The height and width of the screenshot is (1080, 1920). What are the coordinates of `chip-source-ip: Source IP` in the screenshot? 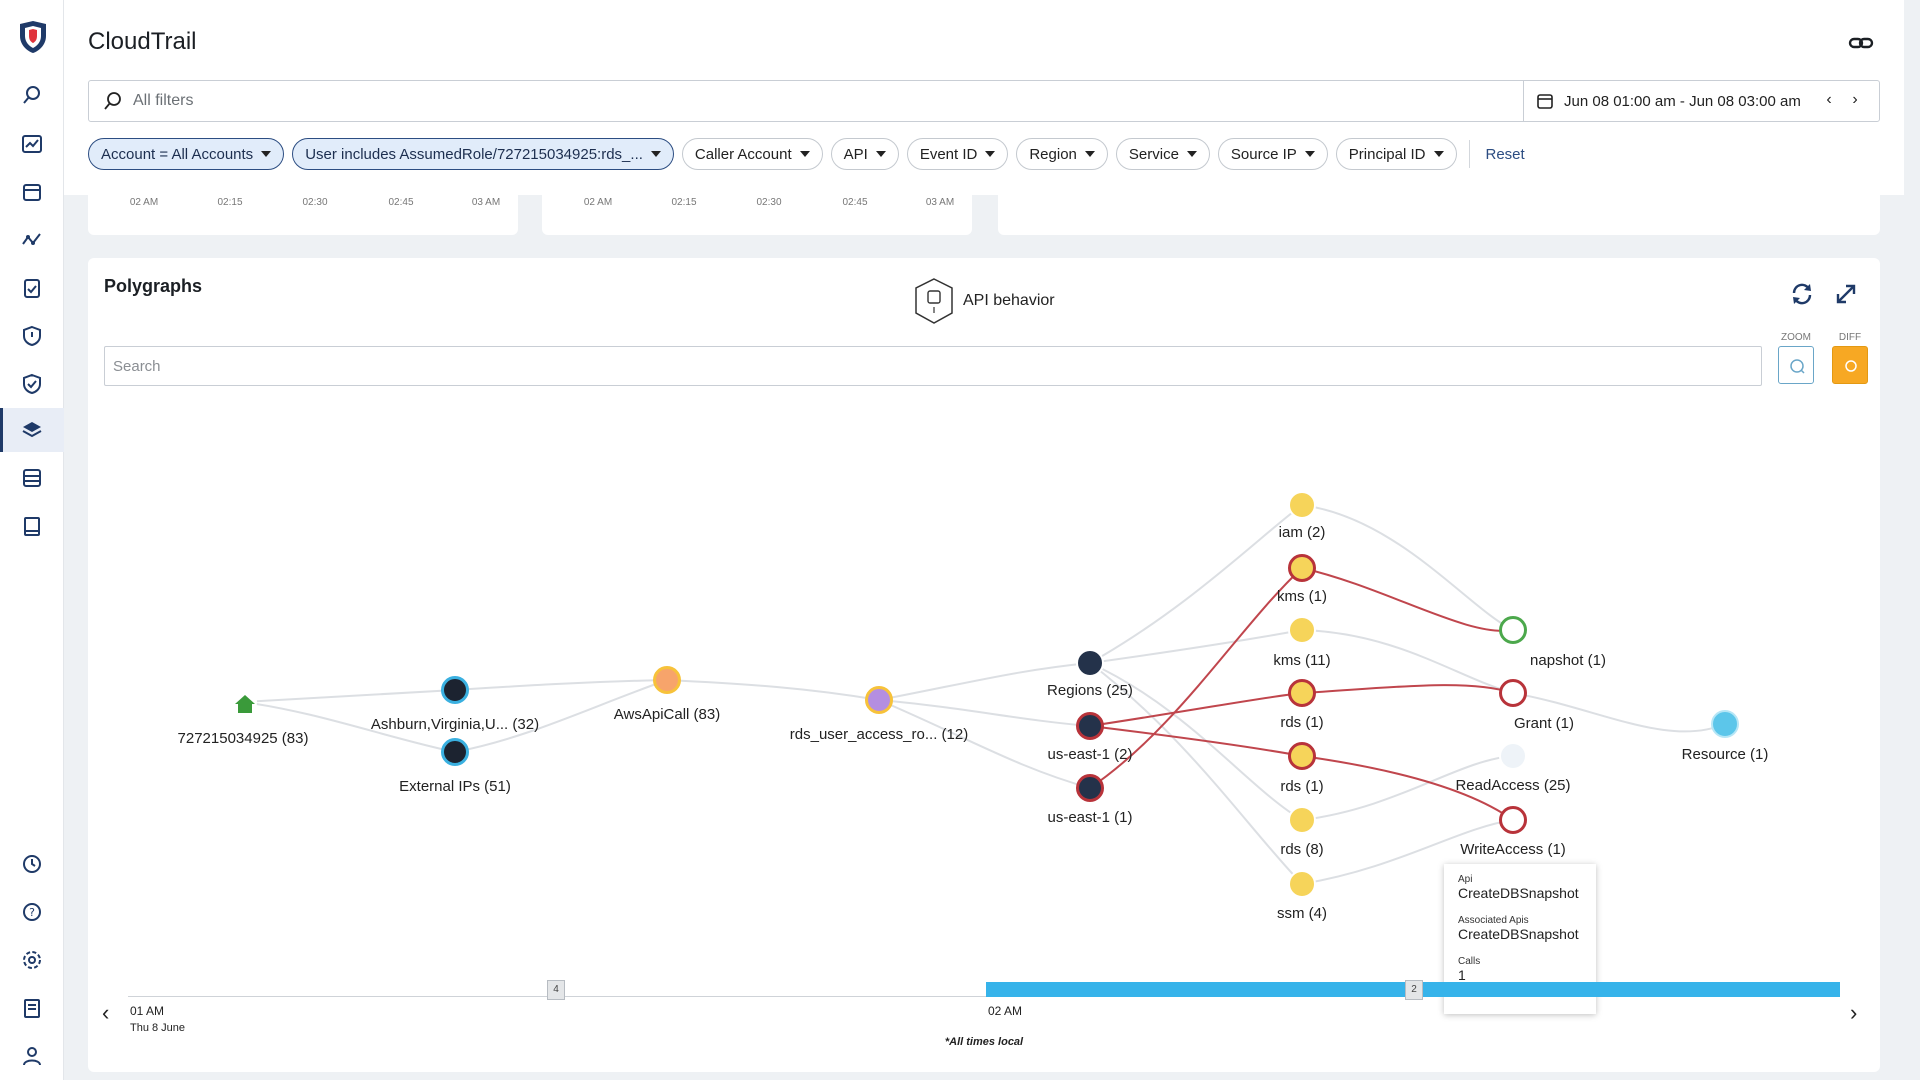 It's located at (1272, 154).